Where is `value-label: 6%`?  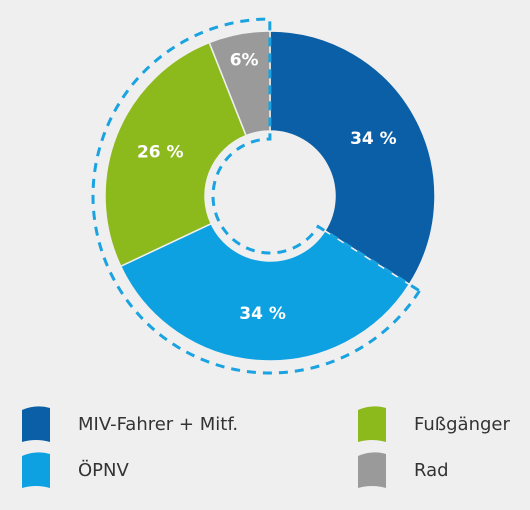
value-label: 6% is located at coordinates (244, 60).